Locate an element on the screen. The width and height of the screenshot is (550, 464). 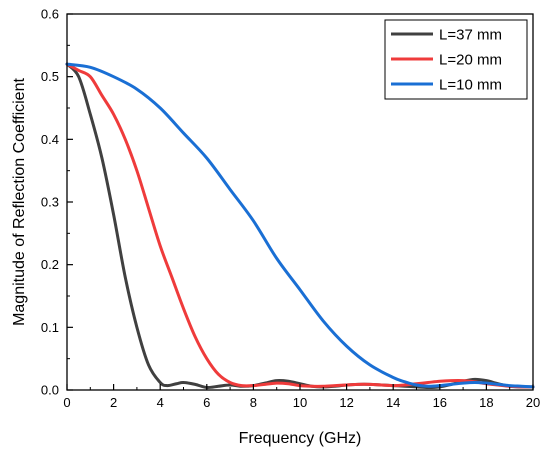
x-tick-label: 20 is located at coordinates (533, 402).